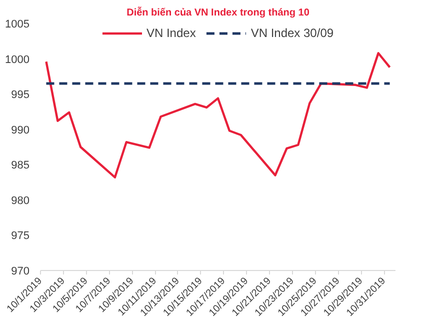 The width and height of the screenshot is (432, 335). Describe the element at coordinates (20, 166) in the screenshot. I see `y-tick-label: 985` at that location.